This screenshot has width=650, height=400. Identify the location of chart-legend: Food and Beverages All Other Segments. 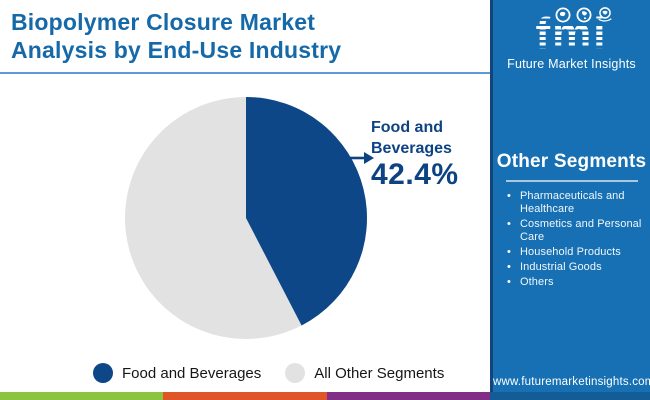
(268, 373).